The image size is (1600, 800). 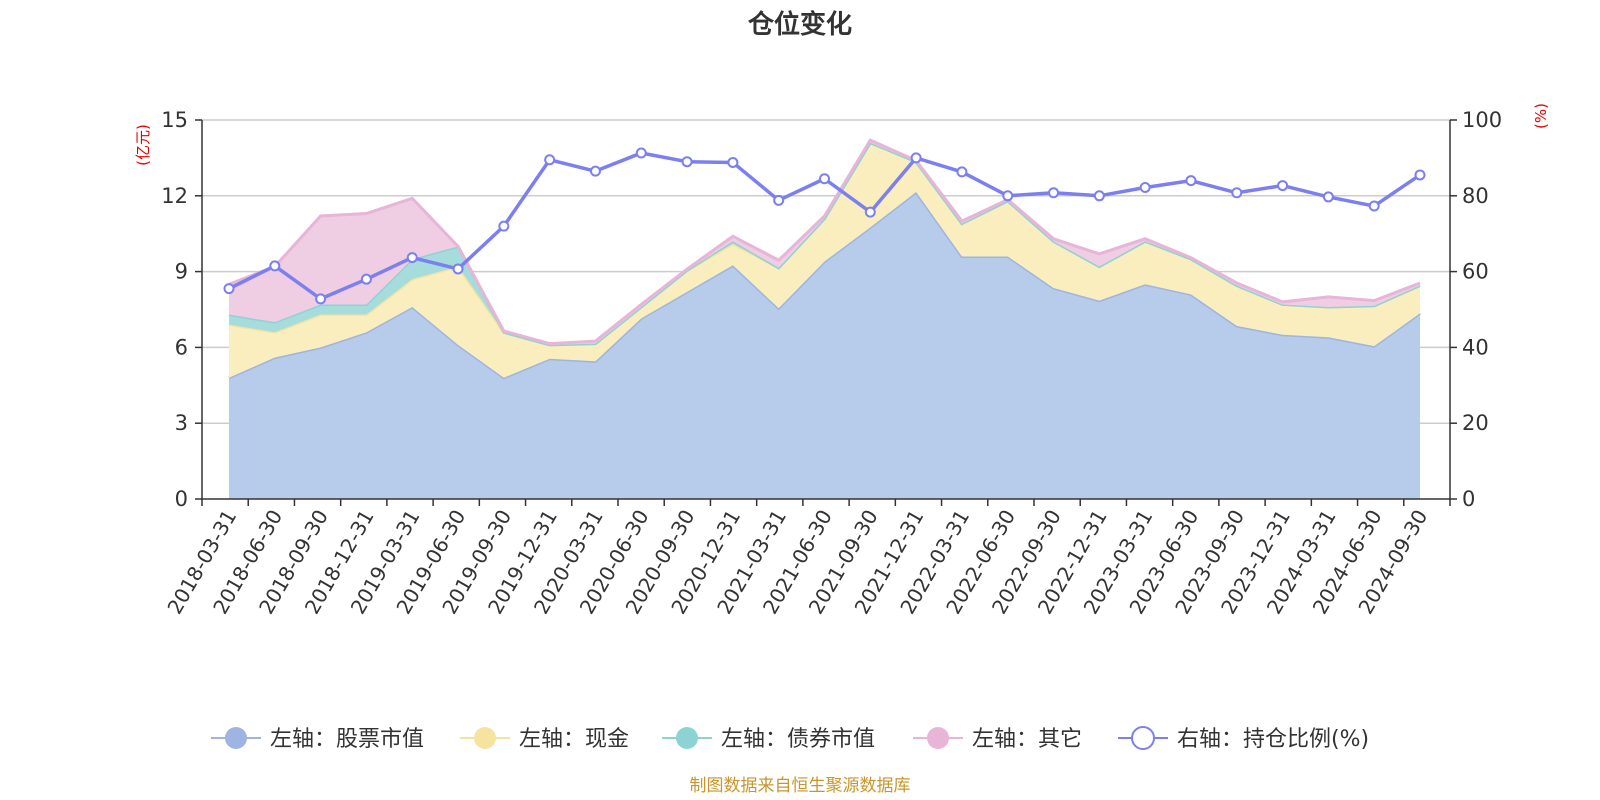 What do you see at coordinates (181, 347) in the screenshot?
I see `left-tick-label: 6` at bounding box center [181, 347].